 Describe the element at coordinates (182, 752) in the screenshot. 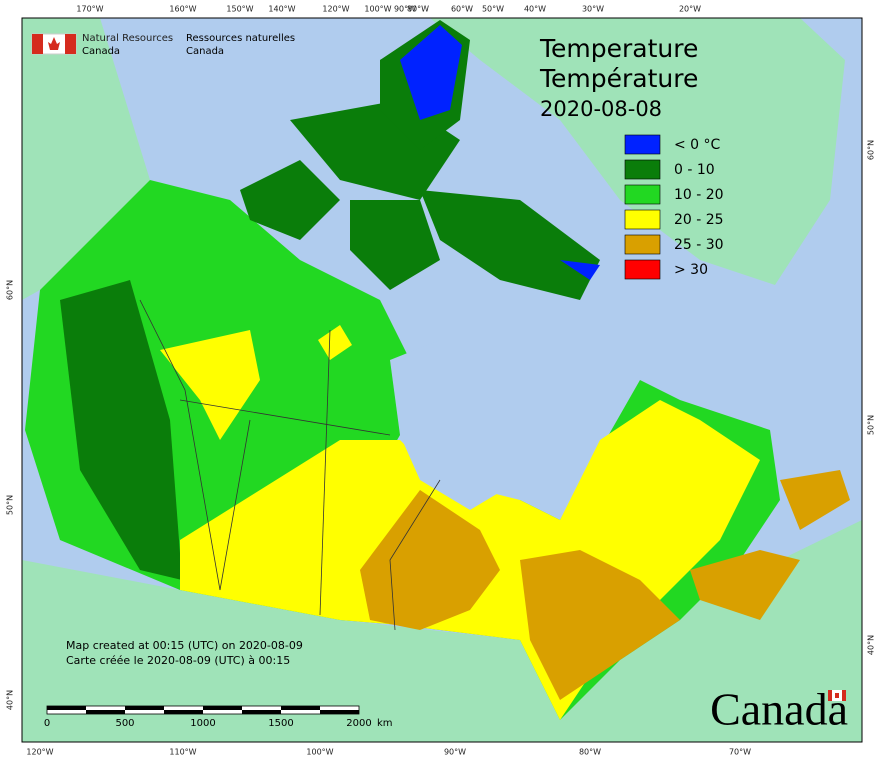

I see `longitude-label: 110°W` at that location.